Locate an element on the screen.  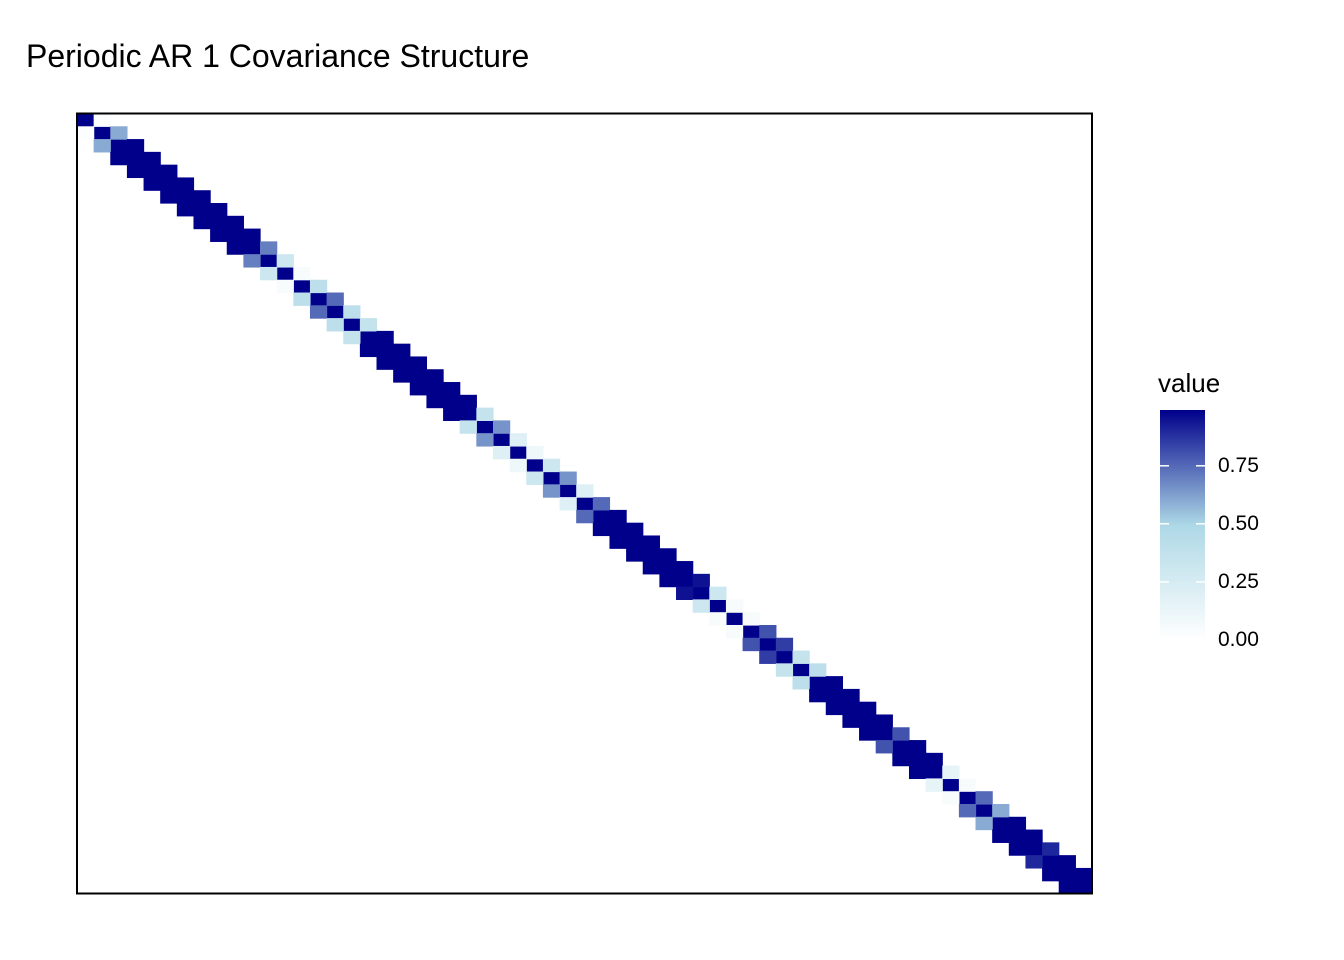
legend-tick-marks is located at coordinates (1182, 553).